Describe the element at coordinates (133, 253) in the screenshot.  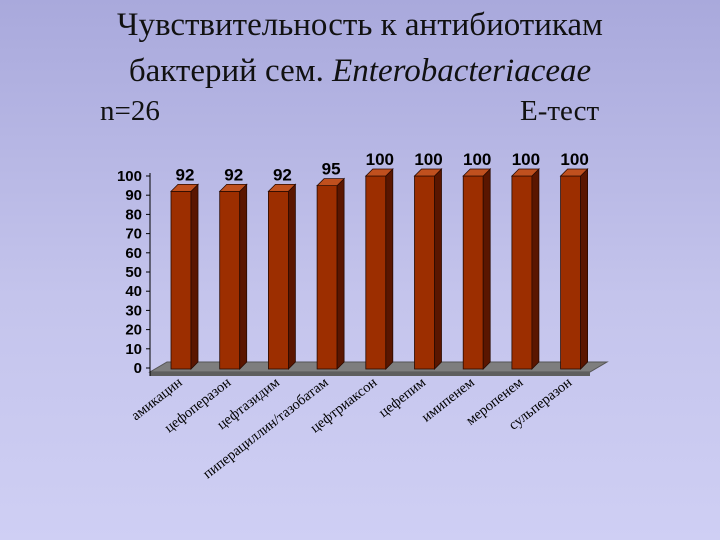
I see `y-tick-label: 60` at that location.